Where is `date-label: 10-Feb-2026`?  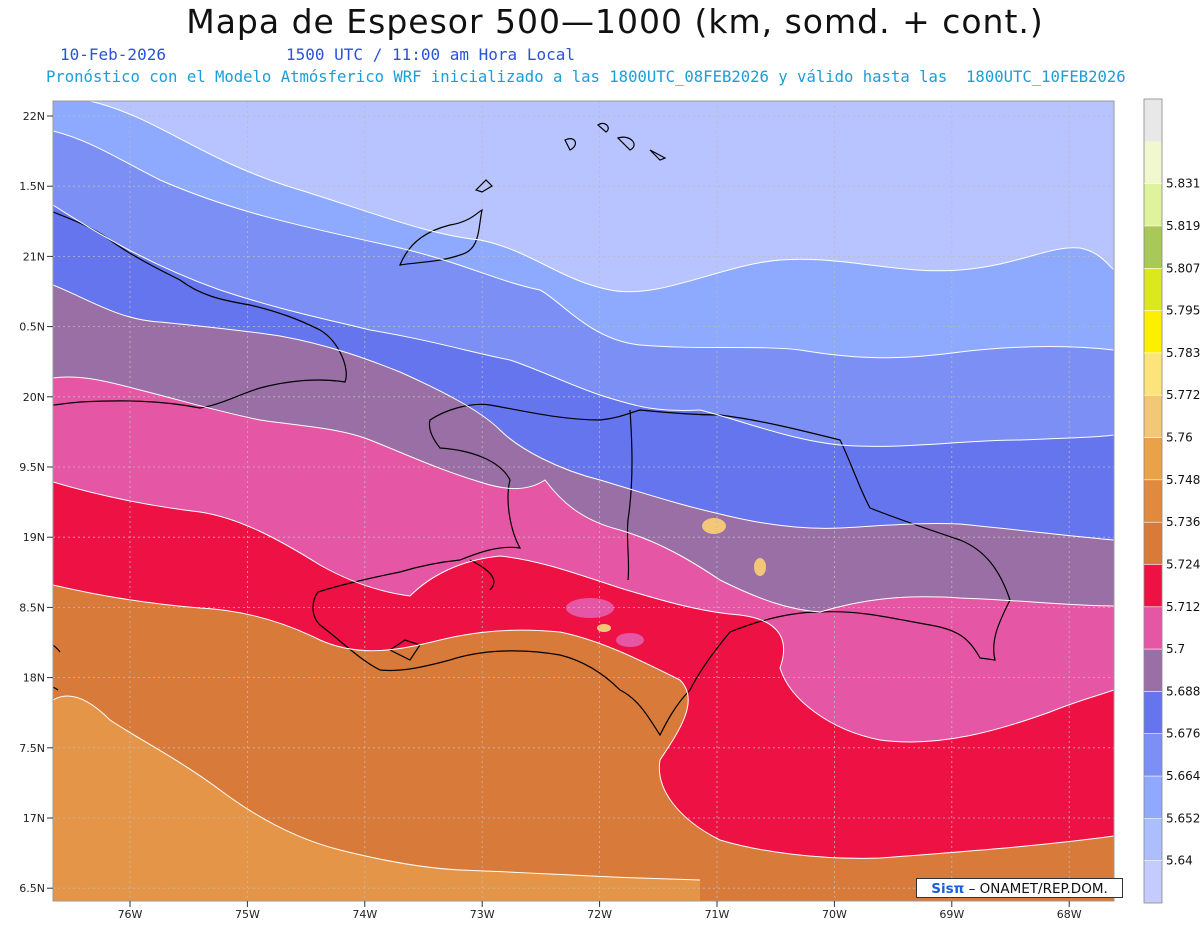
date-label: 10-Feb-2026 is located at coordinates (113, 54).